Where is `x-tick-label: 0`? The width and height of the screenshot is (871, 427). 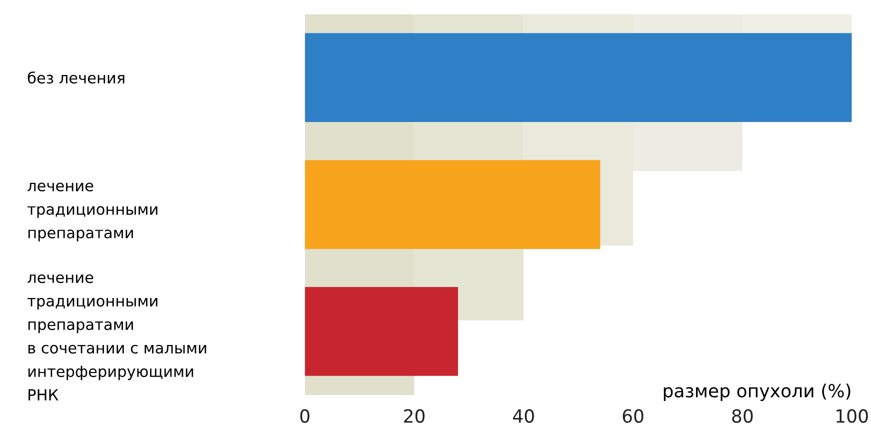
x-tick-label: 0 is located at coordinates (305, 416).